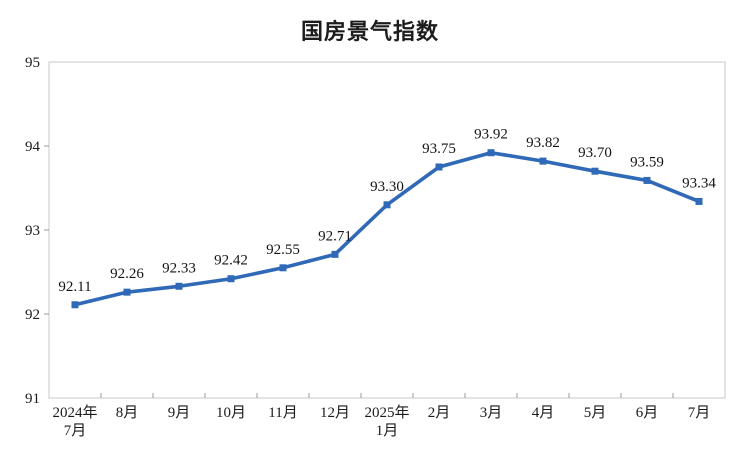  Describe the element at coordinates (543, 413) in the screenshot. I see `x-axis-tick-label: 4月` at that location.